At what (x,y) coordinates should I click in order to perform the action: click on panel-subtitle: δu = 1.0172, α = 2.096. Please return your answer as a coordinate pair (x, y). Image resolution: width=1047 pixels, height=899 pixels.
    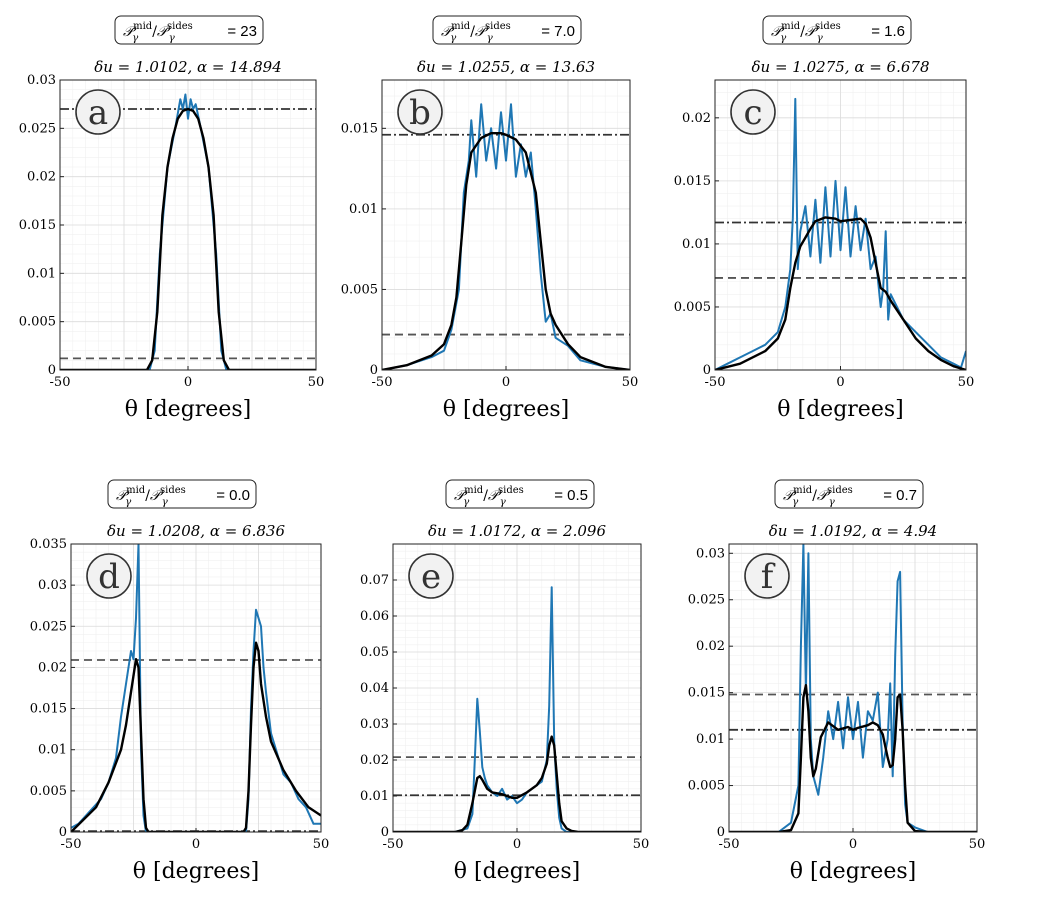
    Looking at the image, I should click on (517, 531).